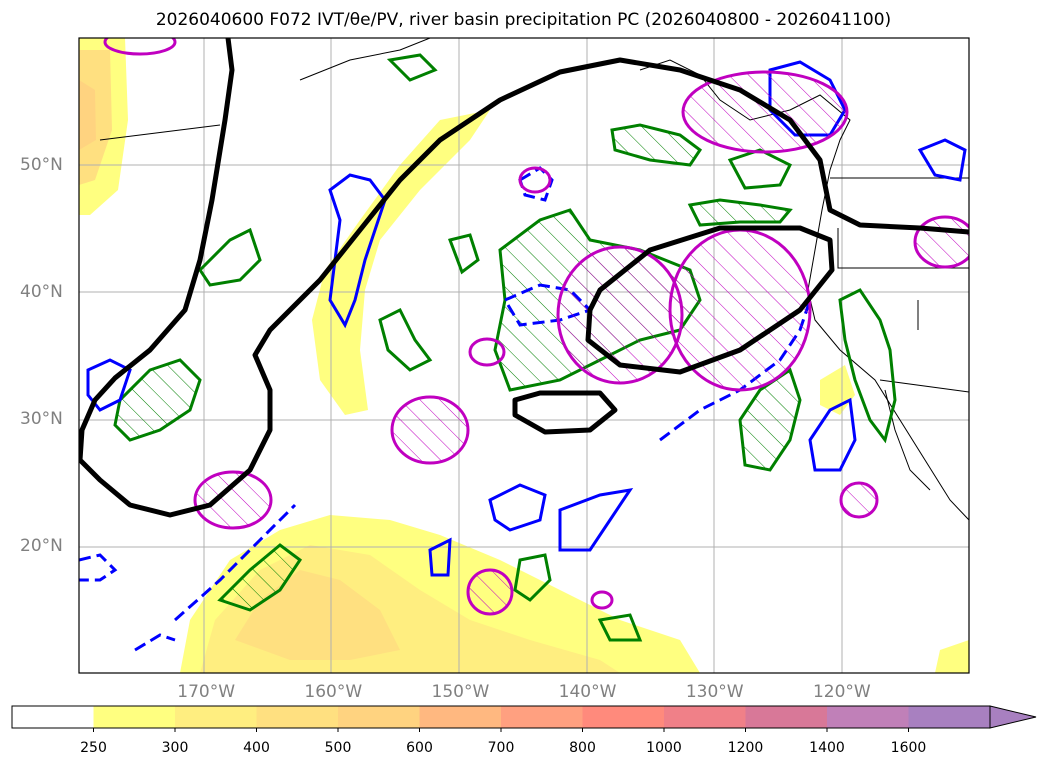 Image resolution: width=1047 pixels, height=767 pixels. I want to click on colorbar-tick-label: 400, so click(256, 748).